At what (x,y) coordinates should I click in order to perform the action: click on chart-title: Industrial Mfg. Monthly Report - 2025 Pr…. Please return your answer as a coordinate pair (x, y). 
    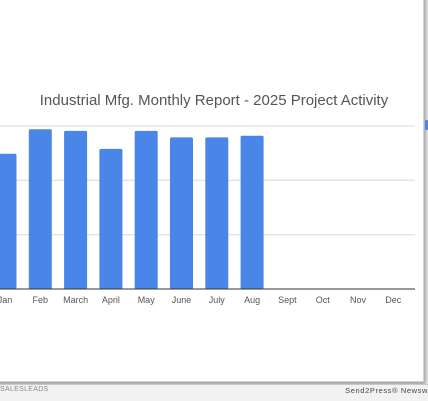
    Looking at the image, I should click on (214, 100).